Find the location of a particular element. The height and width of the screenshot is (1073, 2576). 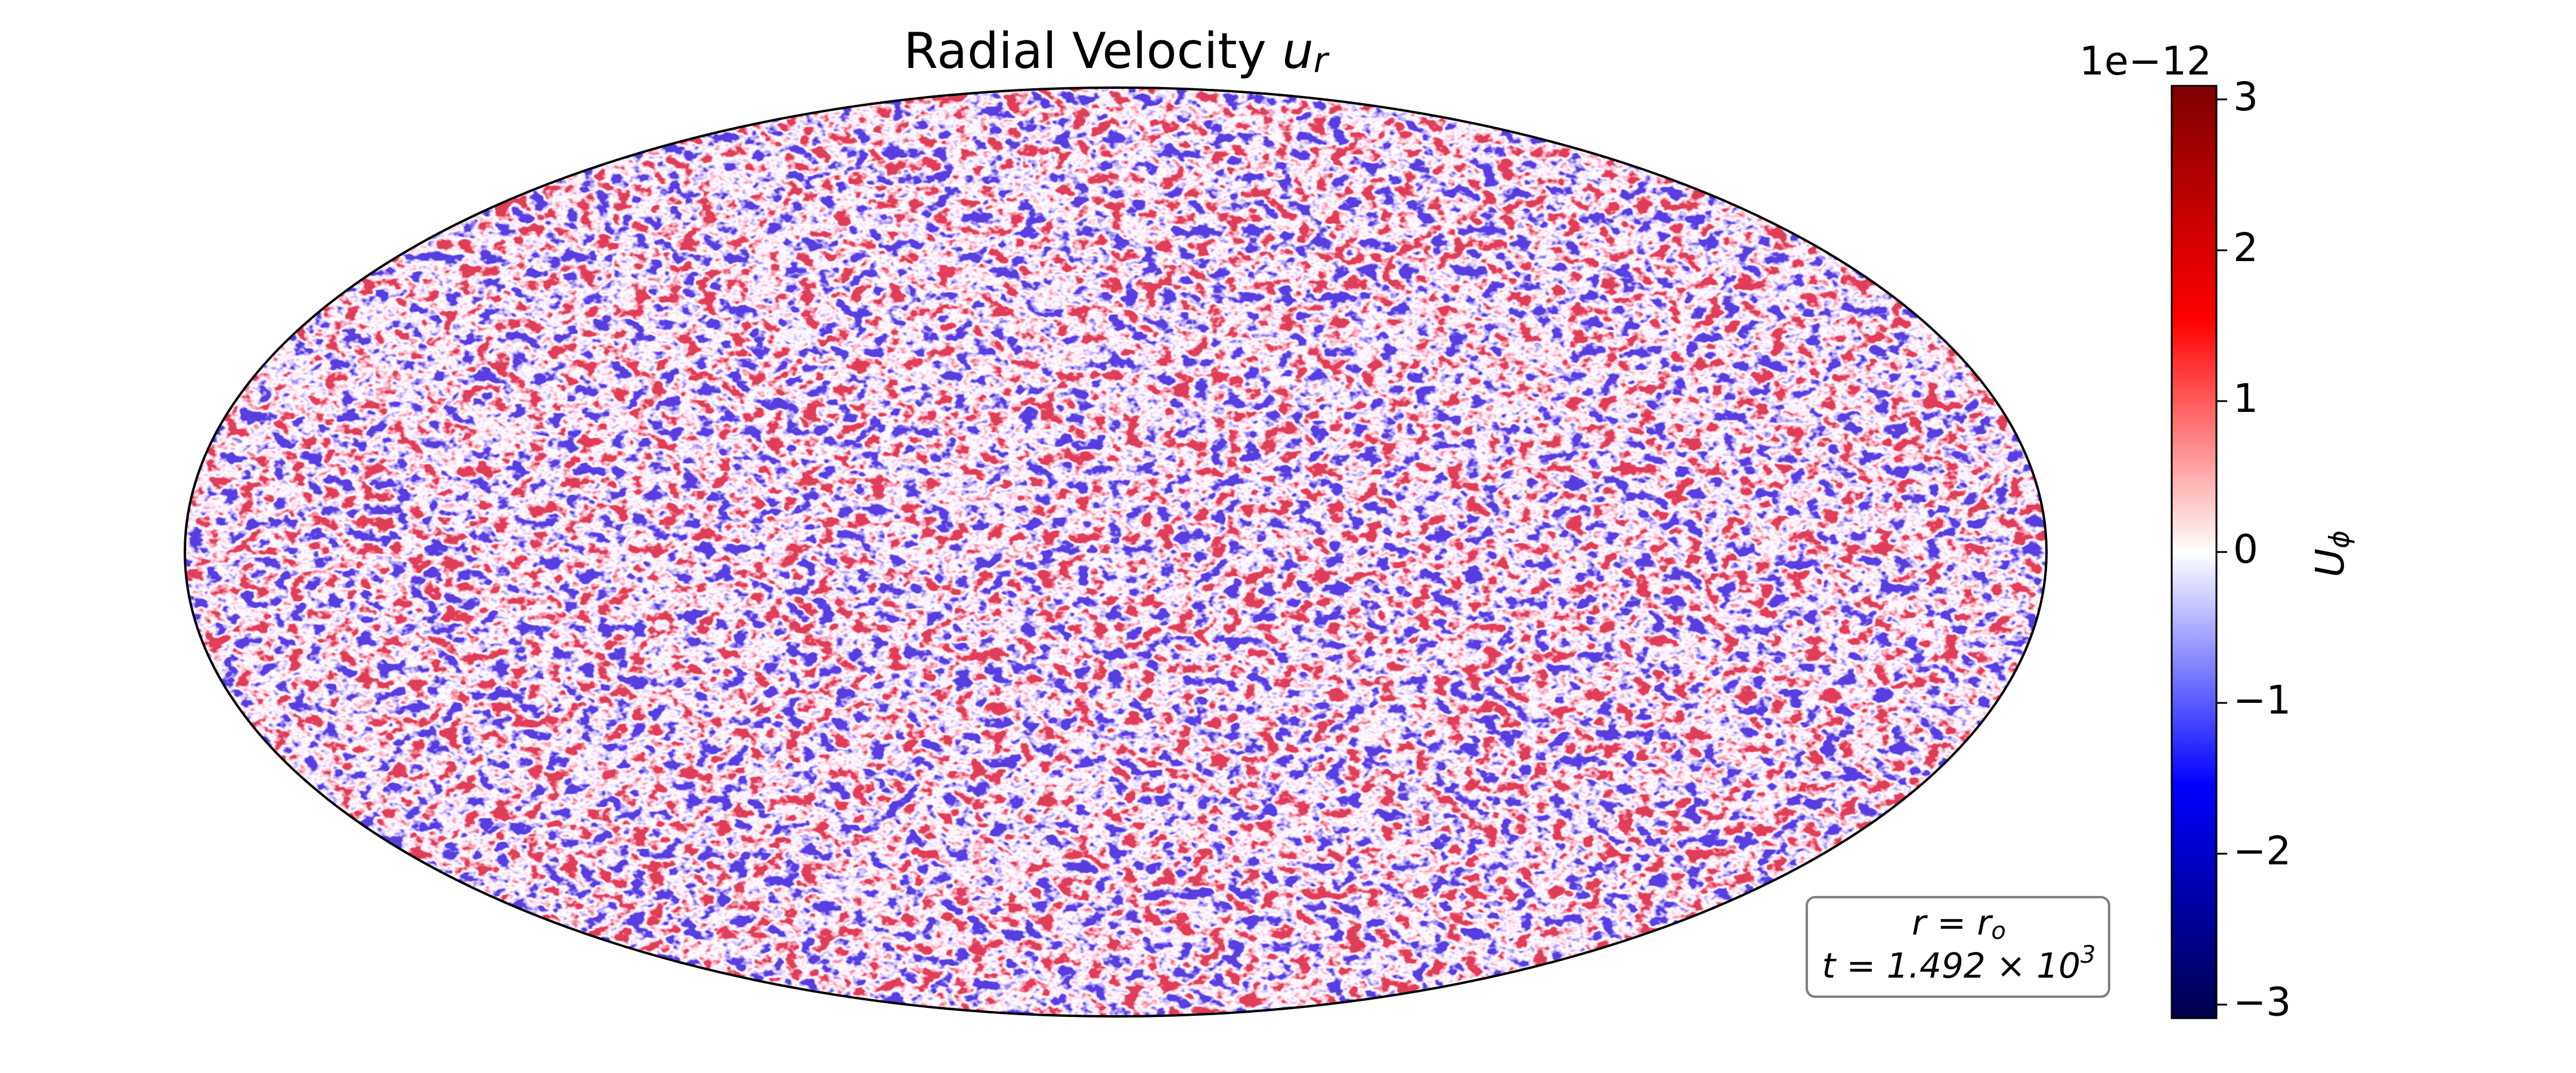

title-subscript: r is located at coordinates (1322, 60).